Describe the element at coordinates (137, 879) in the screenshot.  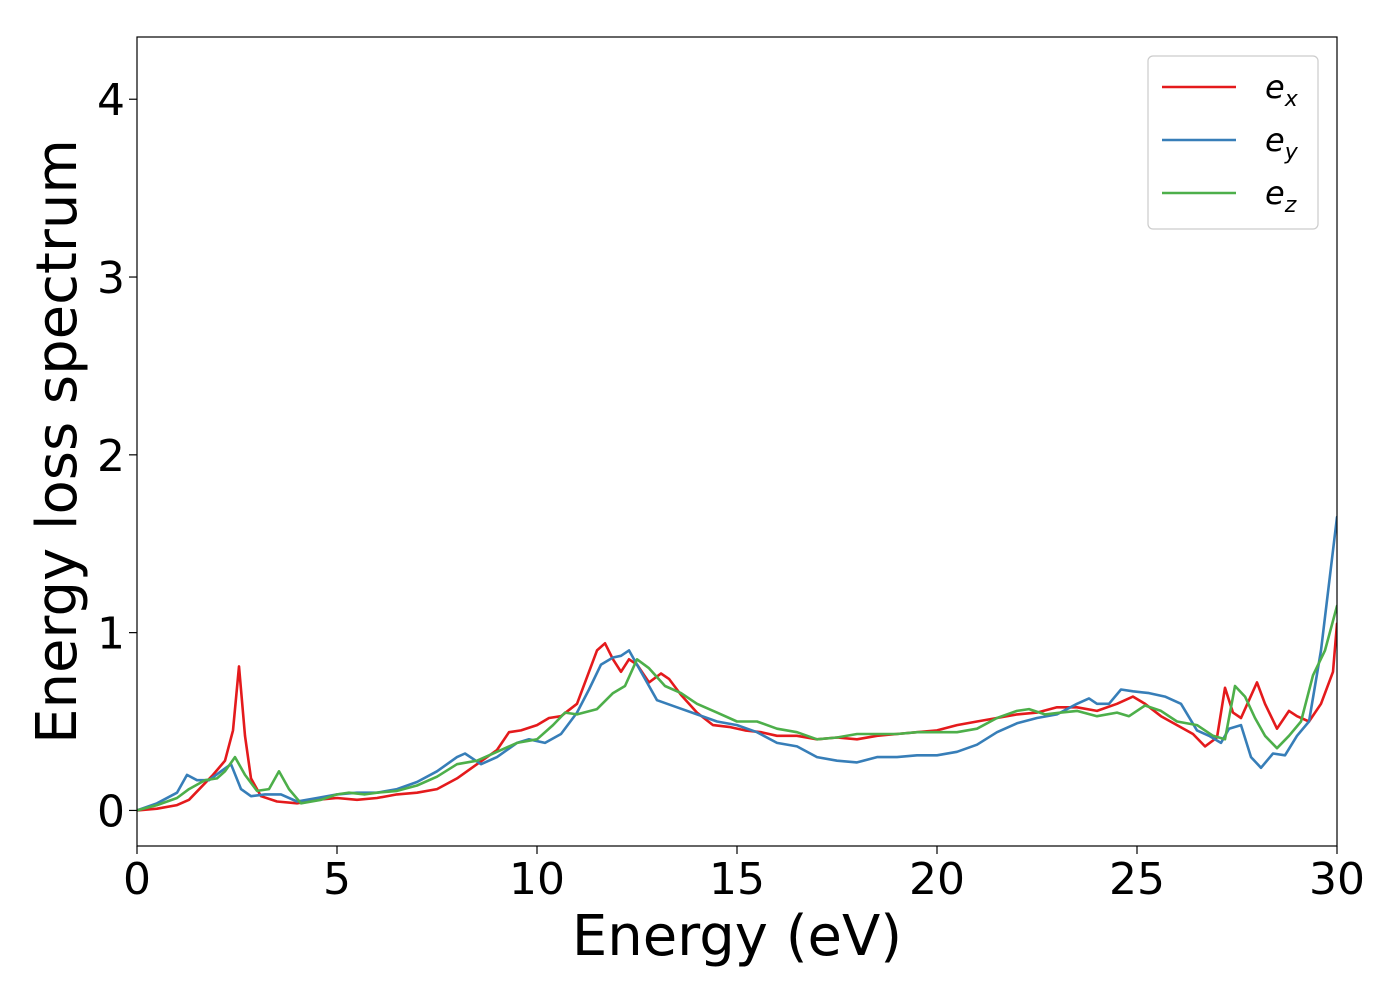
I see `x-tick-label: 0` at that location.